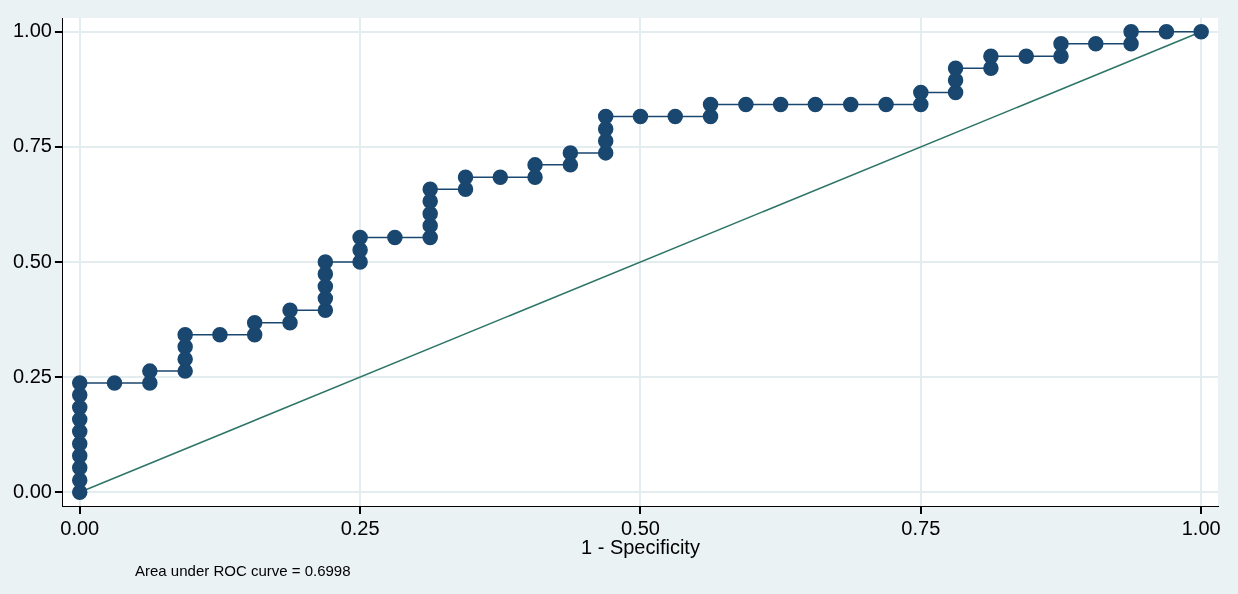 This screenshot has height=594, width=1238. Describe the element at coordinates (921, 527) in the screenshot. I see `x-tick-label: 0.75` at that location.